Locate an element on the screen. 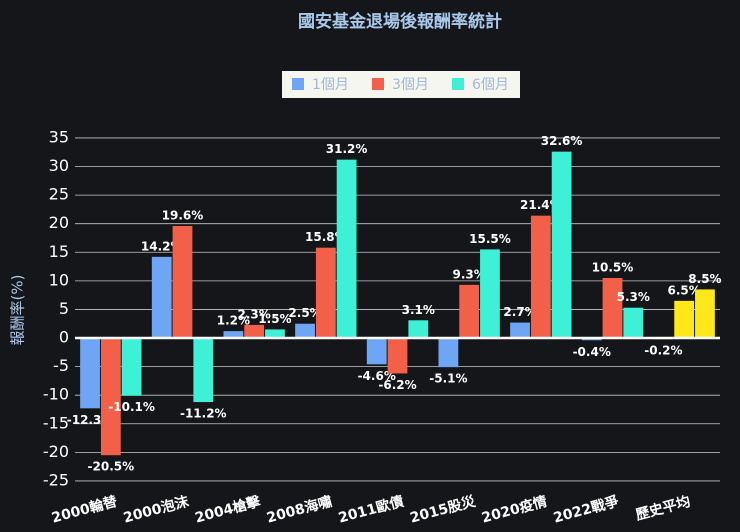 This screenshot has height=532, width=740. y-tick-label: -5 is located at coordinates (61, 365).